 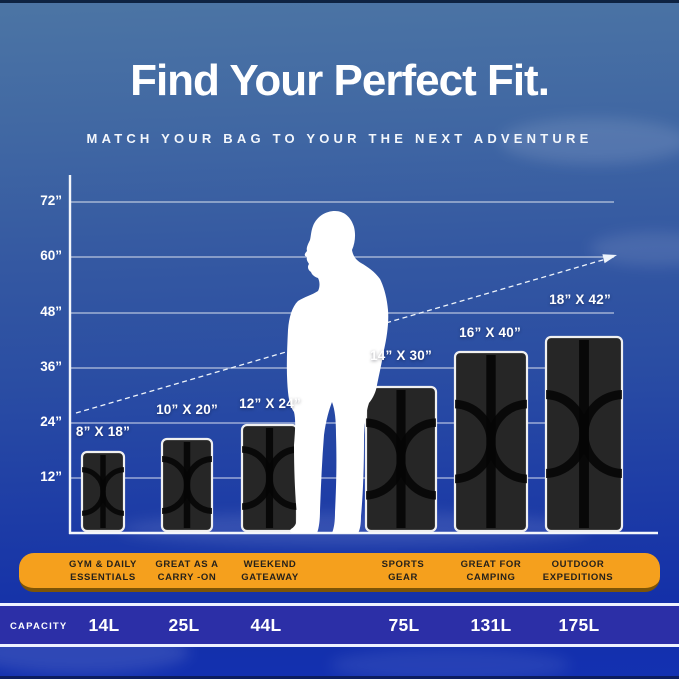 What do you see at coordinates (51, 421) in the screenshot?
I see `y-tick-24: 24”` at bounding box center [51, 421].